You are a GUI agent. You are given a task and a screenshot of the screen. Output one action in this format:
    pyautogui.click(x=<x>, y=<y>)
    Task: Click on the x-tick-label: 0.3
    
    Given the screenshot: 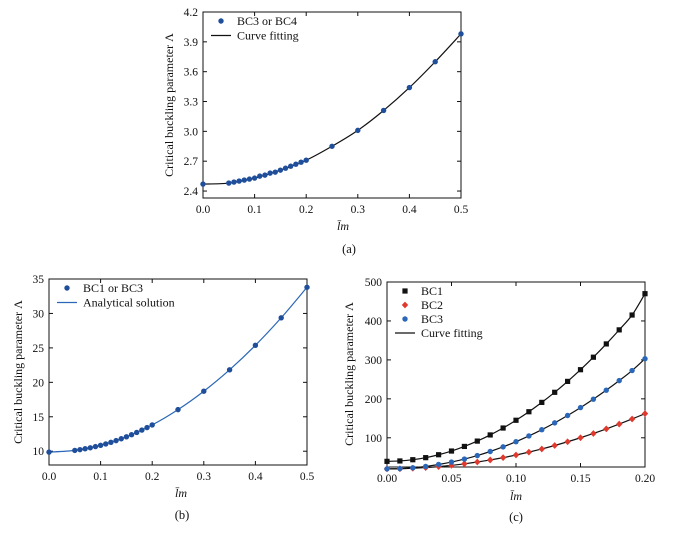 What is the action you would take?
    pyautogui.click(x=204, y=477)
    